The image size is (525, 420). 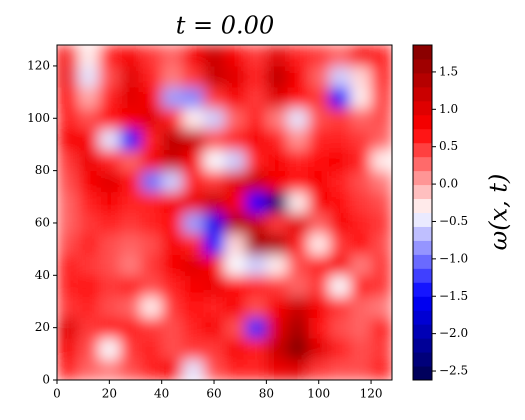 I want to click on colorbar-tick-label: 0.0, so click(x=448, y=184).